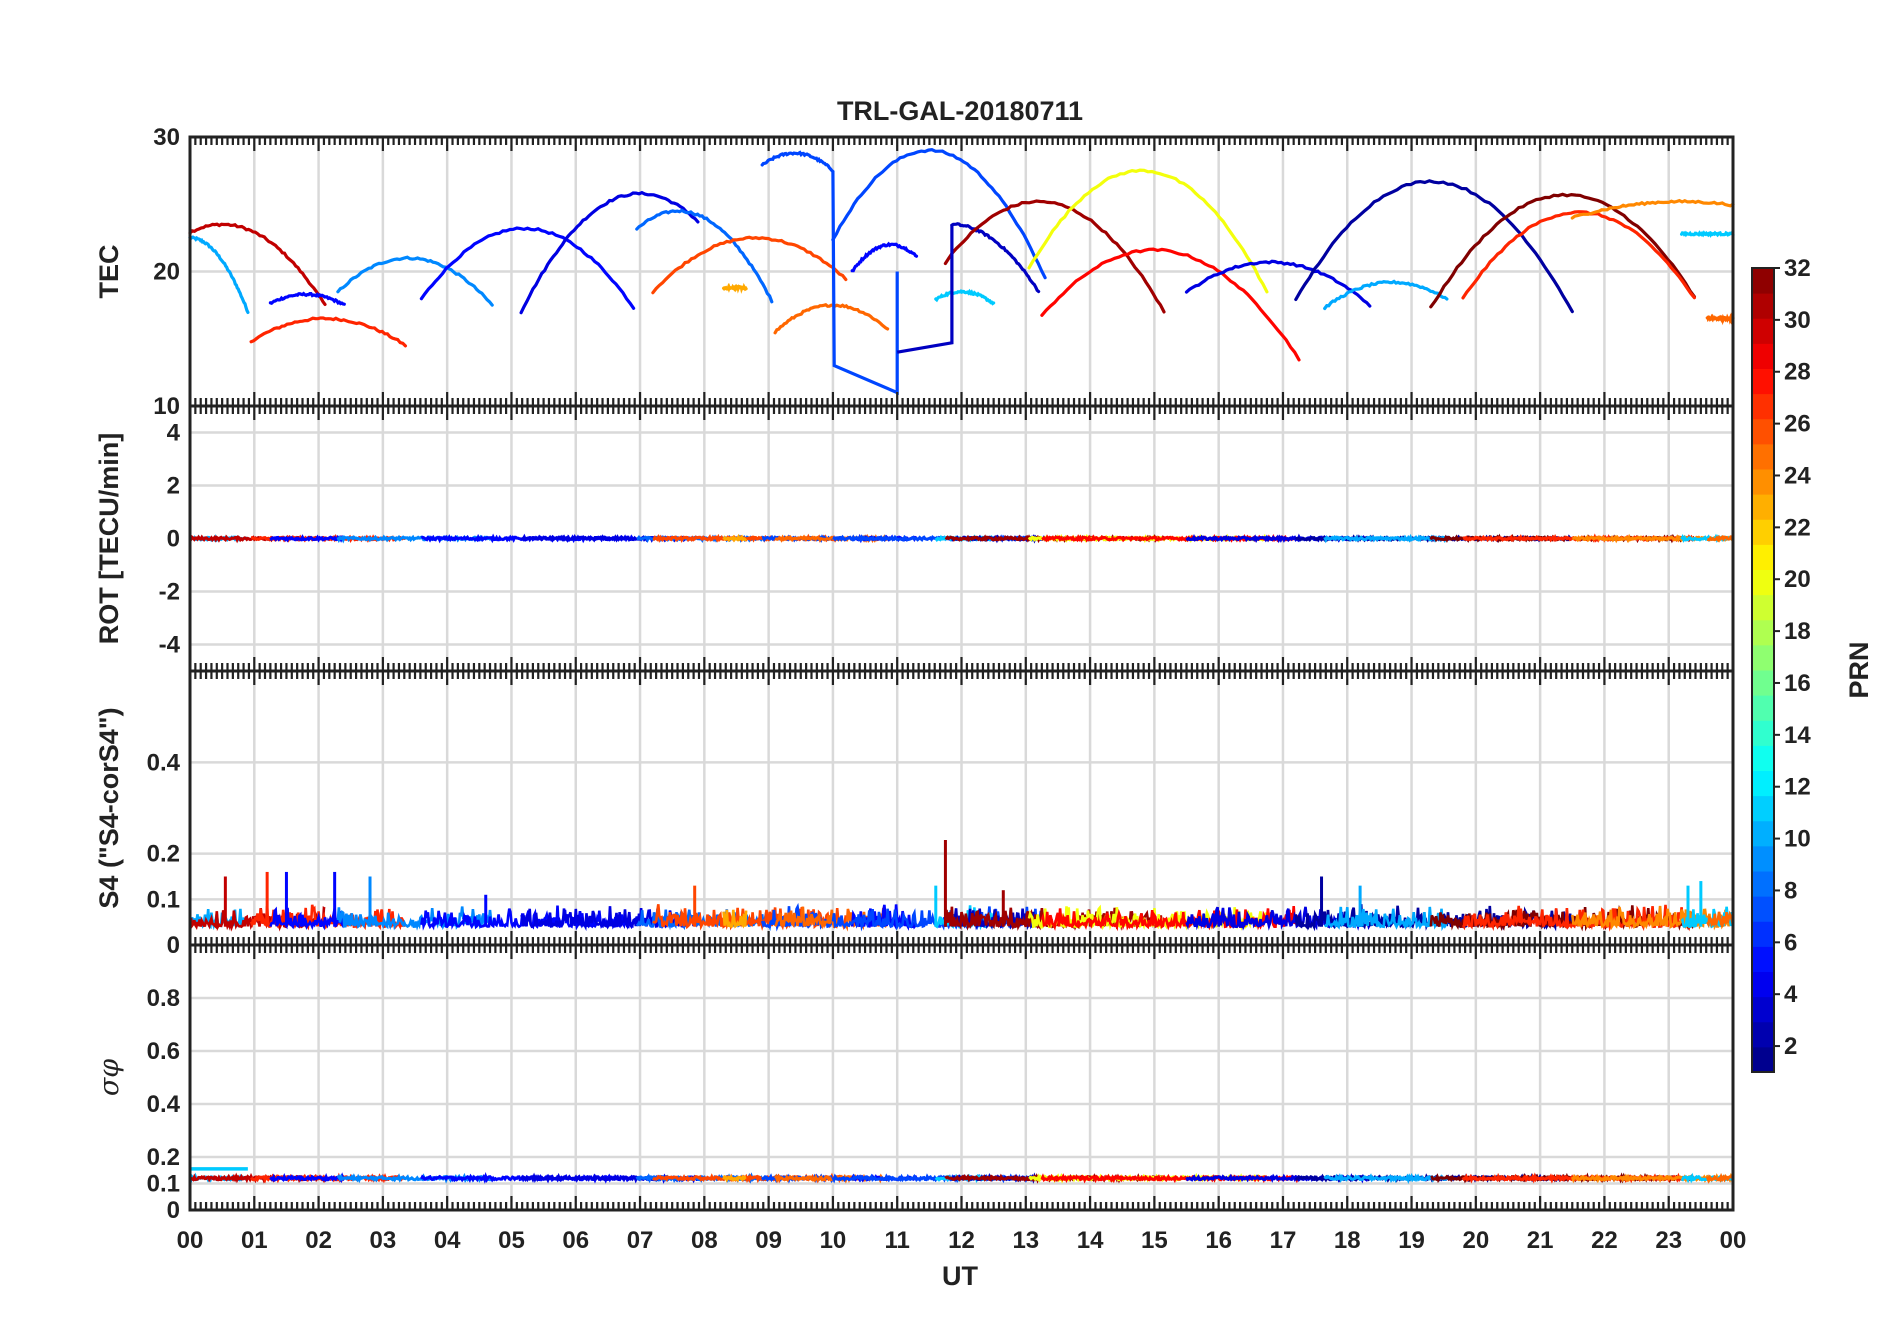 Image resolution: width=1902 pixels, height=1330 pixels. What do you see at coordinates (833, 1240) in the screenshot?
I see `xtick-label-10: 10` at bounding box center [833, 1240].